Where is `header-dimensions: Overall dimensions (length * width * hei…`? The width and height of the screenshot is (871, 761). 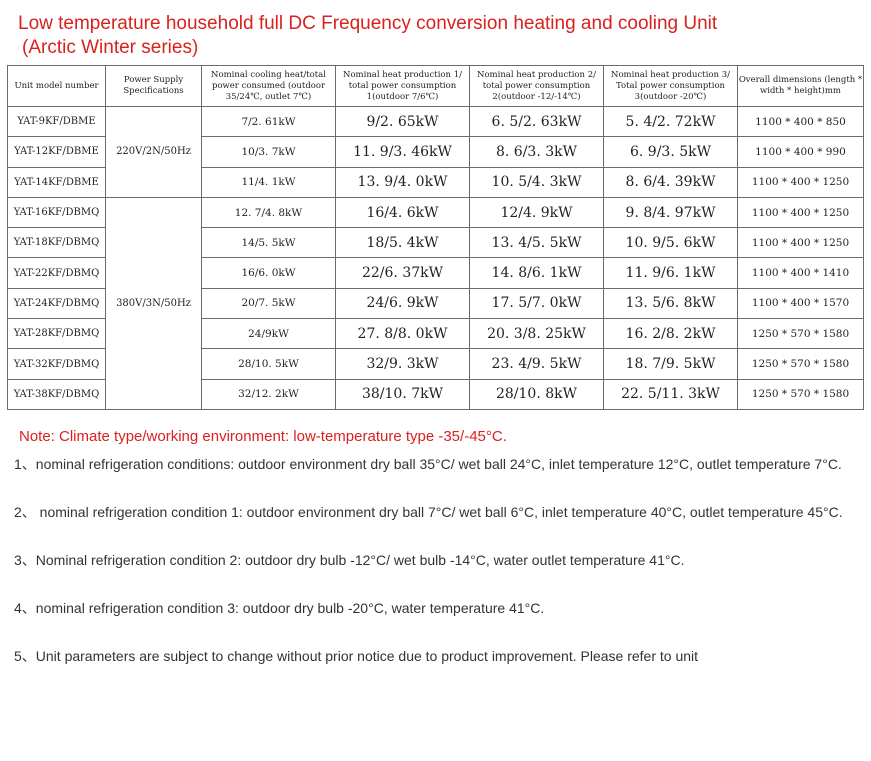 header-dimensions: Overall dimensions (length * width * hei… is located at coordinates (800, 86).